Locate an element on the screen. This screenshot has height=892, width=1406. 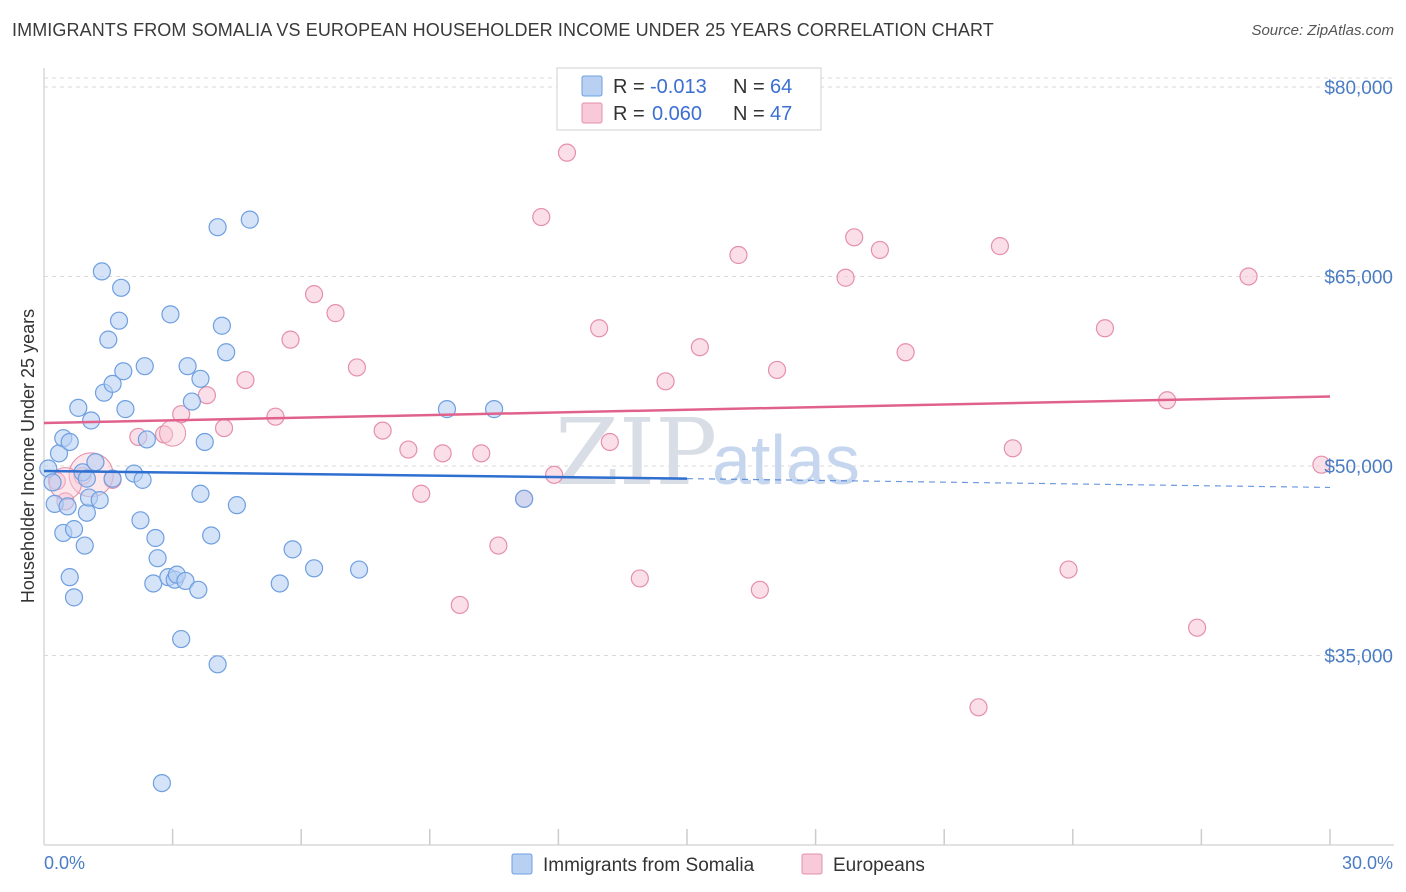
y-tick-label: $65,000 is located at coordinates (1358, 277).